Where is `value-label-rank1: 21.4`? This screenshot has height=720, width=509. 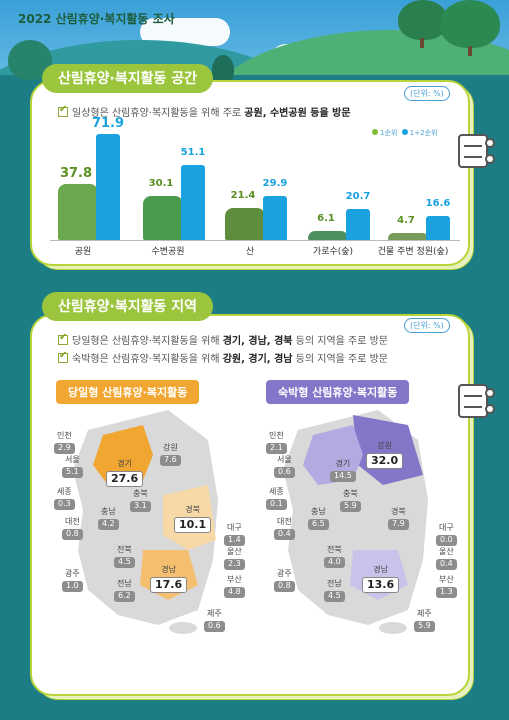
value-label-rank1: 21.4 is located at coordinates (243, 196).